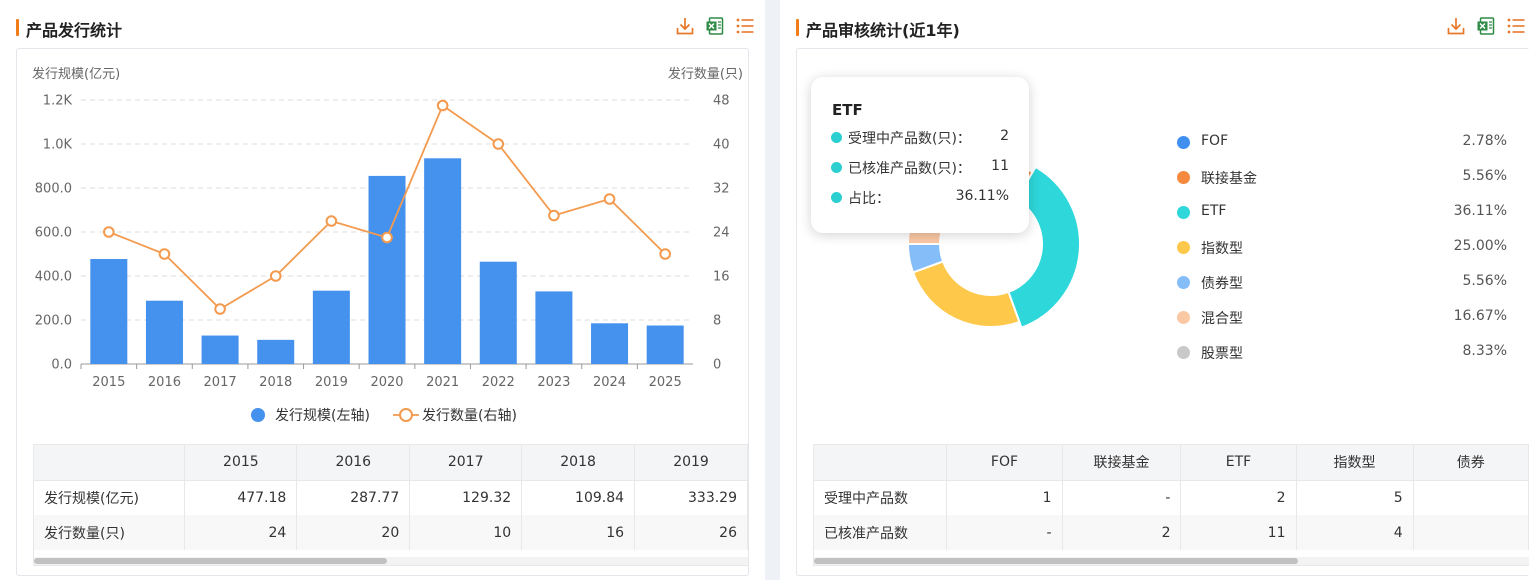 The image size is (1536, 580). Describe the element at coordinates (836, 137) in the screenshot. I see `tooltip-dot` at that location.